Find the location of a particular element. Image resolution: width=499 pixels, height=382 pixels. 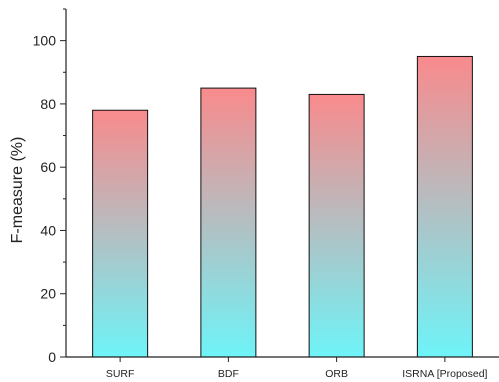

bar-orb is located at coordinates (336, 225).